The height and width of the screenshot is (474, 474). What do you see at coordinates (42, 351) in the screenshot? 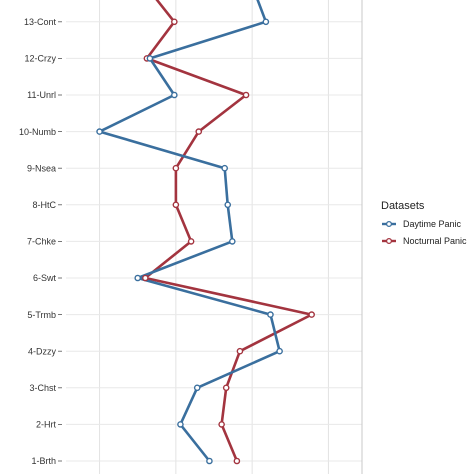
I see `y-tick-label: 4-Dzzy` at bounding box center [42, 351].